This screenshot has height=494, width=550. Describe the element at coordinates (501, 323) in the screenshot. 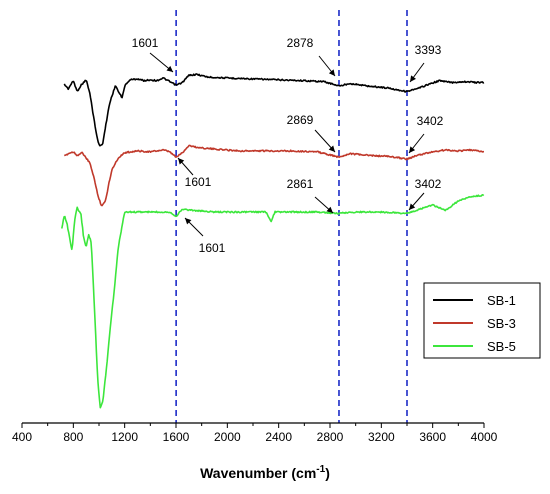

I see `legend-label-sb-3: SB-3` at that location.